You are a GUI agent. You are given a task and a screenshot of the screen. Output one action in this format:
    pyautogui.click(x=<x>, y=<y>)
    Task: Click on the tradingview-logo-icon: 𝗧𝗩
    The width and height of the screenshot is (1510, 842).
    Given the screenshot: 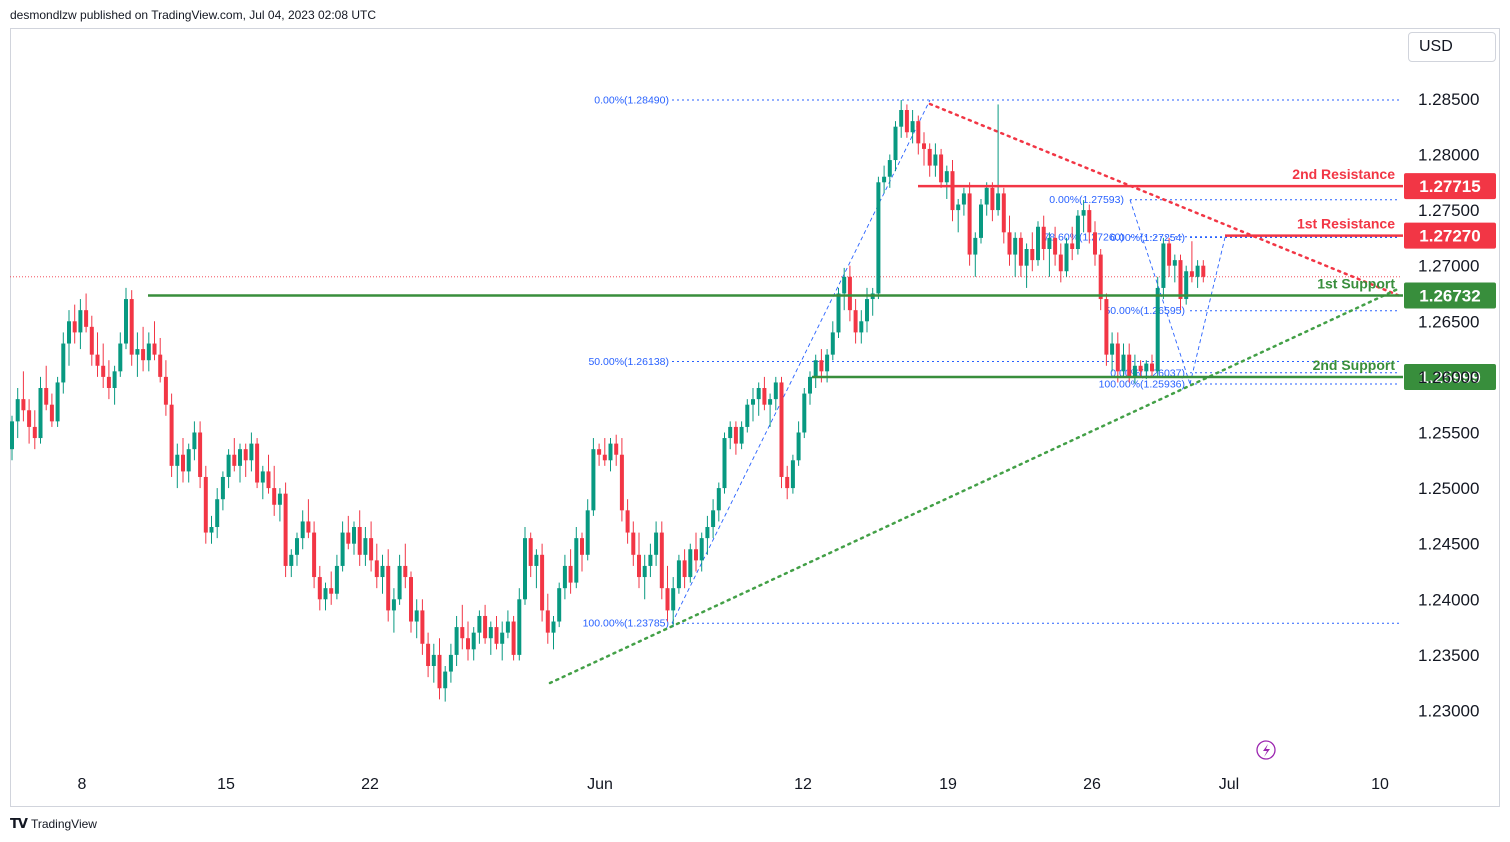 What is the action you would take?
    pyautogui.click(x=19, y=823)
    